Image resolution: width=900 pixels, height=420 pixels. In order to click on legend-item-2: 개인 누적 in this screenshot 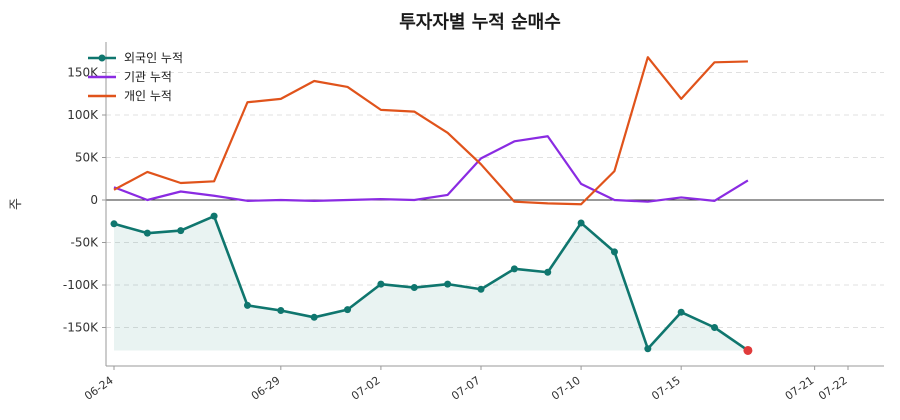, I will do `click(130, 96)`.